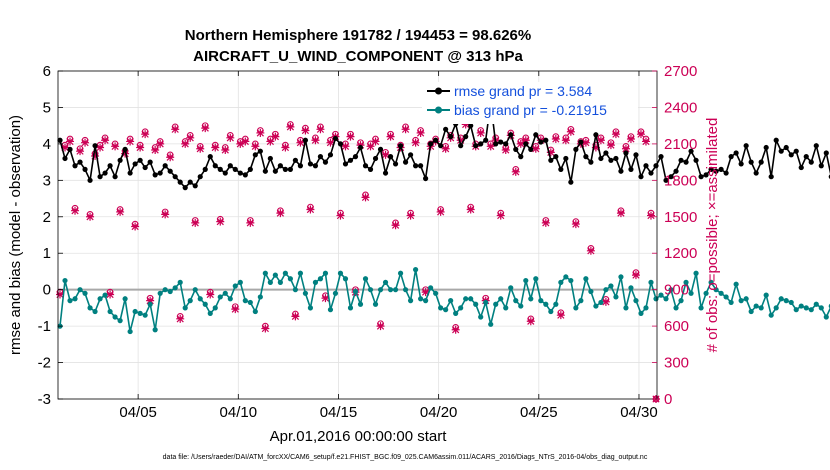 The width and height of the screenshot is (830, 470). What do you see at coordinates (676, 326) in the screenshot?
I see `y-right-tick-label: 600` at bounding box center [676, 326].